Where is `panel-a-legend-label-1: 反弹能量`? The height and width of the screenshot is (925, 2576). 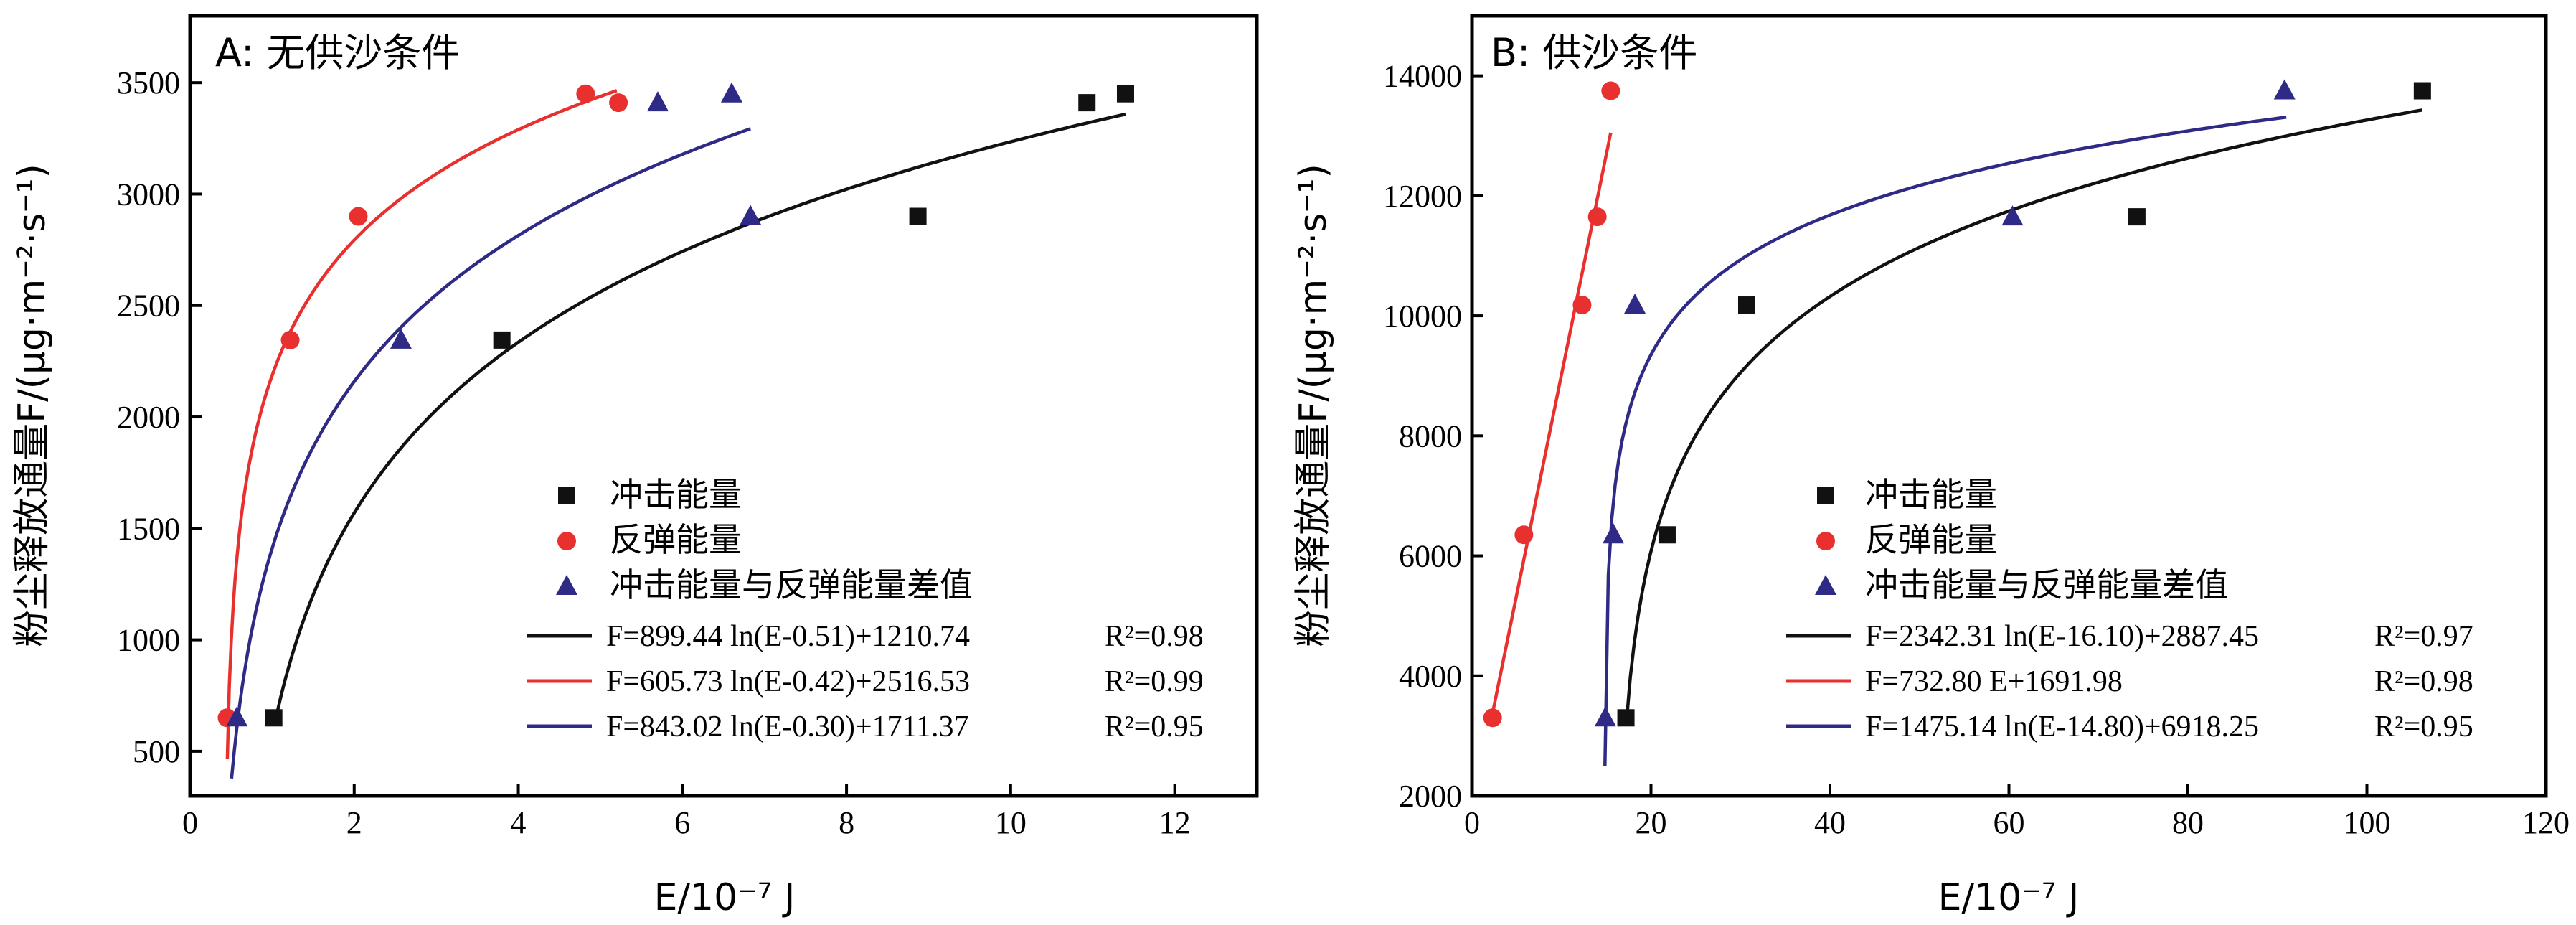
panel-a-legend-label-1: 反弹能量 is located at coordinates (676, 539).